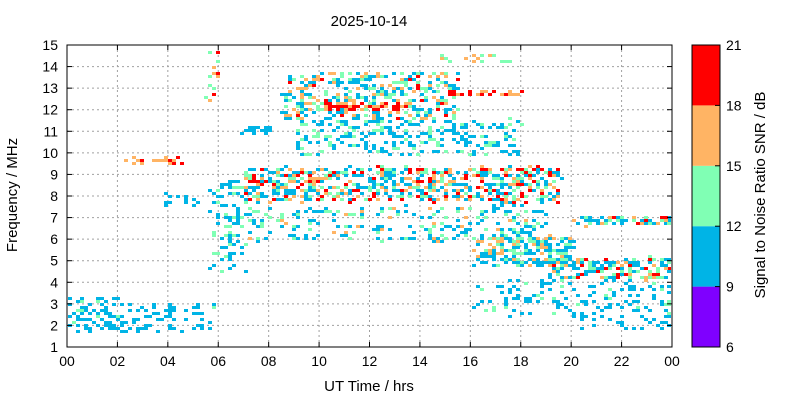  Describe the element at coordinates (54, 347) in the screenshot. I see `y-tick-label: 1` at that location.